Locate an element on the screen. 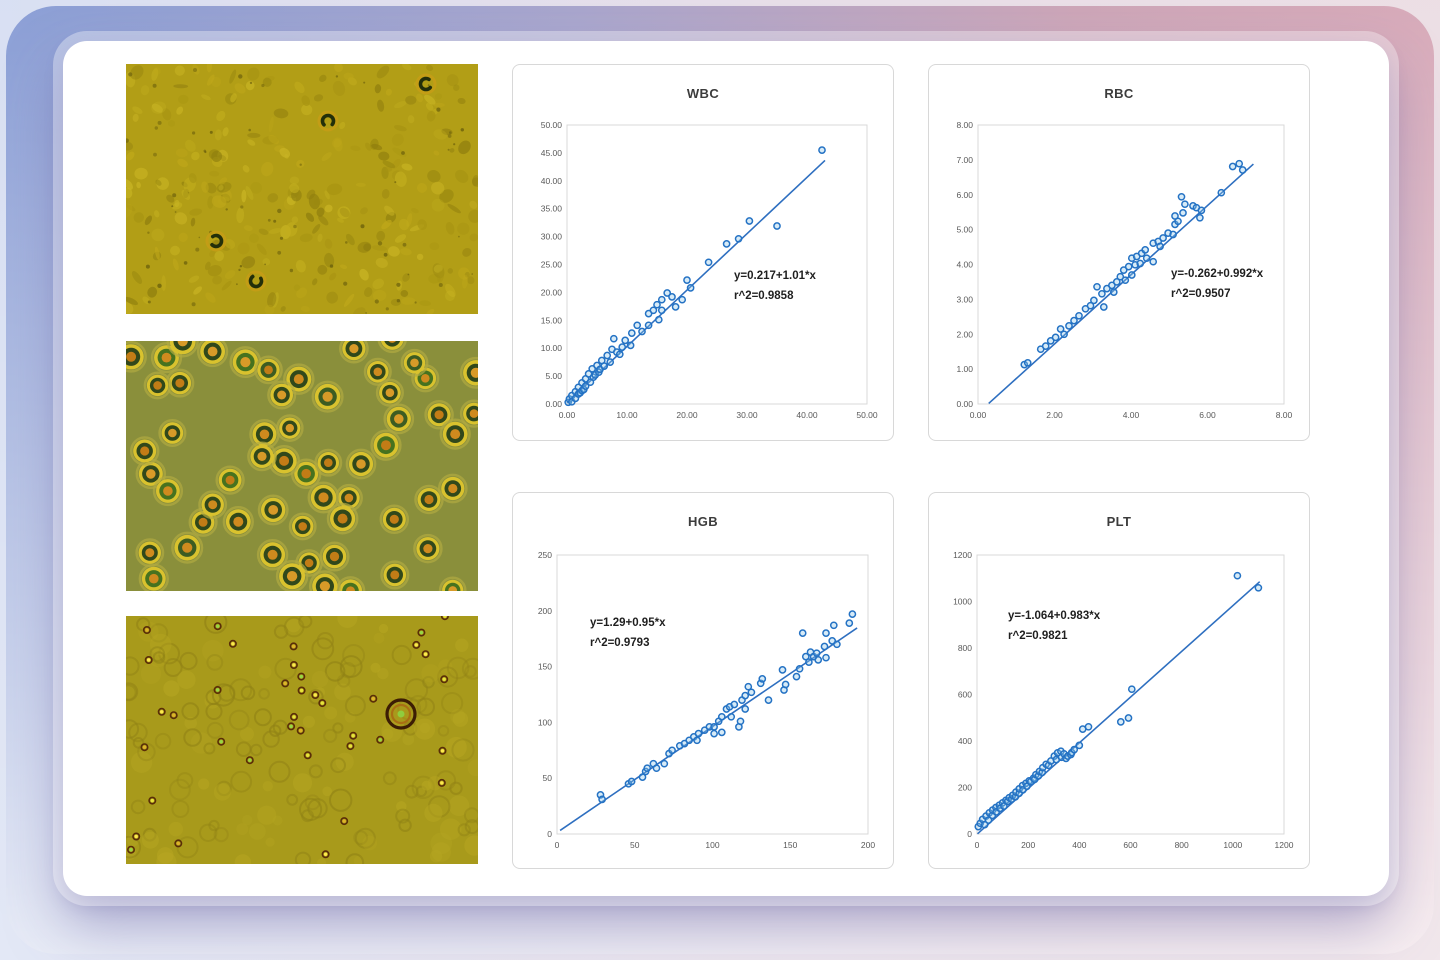  svg-text: r^2=0.9507 is located at coordinates (1200, 294).